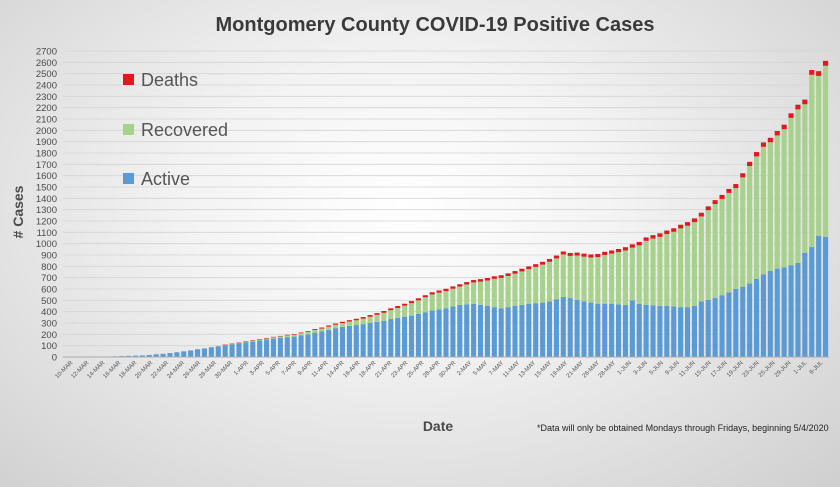 The image size is (840, 487). What do you see at coordinates (46, 63) in the screenshot?
I see `y-tick-label: 2600` at bounding box center [46, 63].